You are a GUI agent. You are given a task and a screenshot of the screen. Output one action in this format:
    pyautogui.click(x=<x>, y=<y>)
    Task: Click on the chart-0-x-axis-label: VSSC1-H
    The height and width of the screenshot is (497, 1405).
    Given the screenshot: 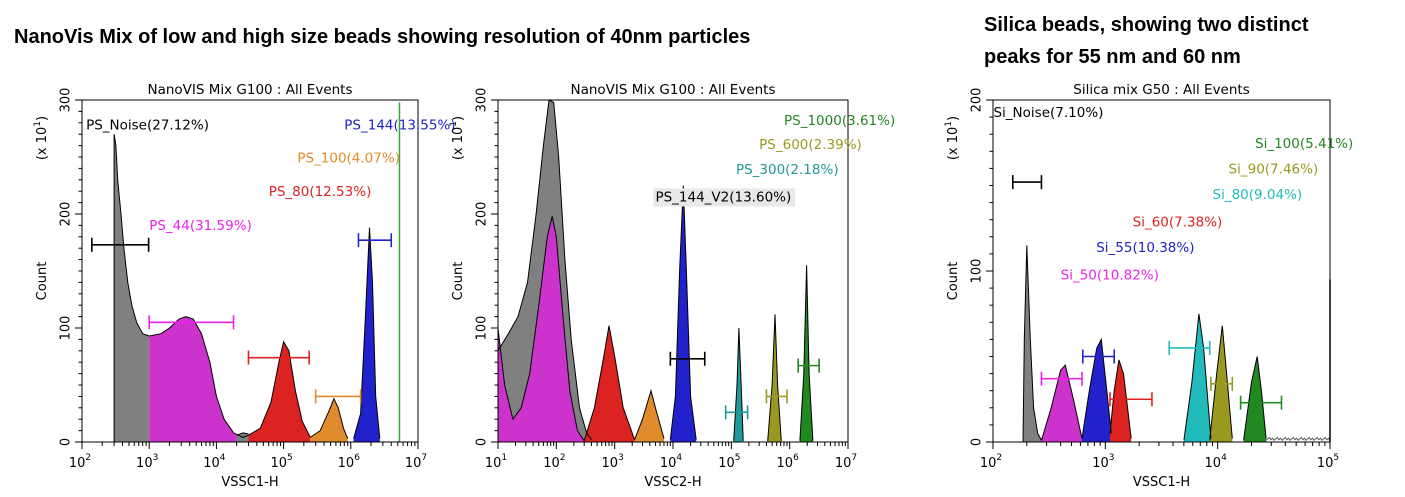 What is the action you would take?
    pyautogui.click(x=249, y=482)
    